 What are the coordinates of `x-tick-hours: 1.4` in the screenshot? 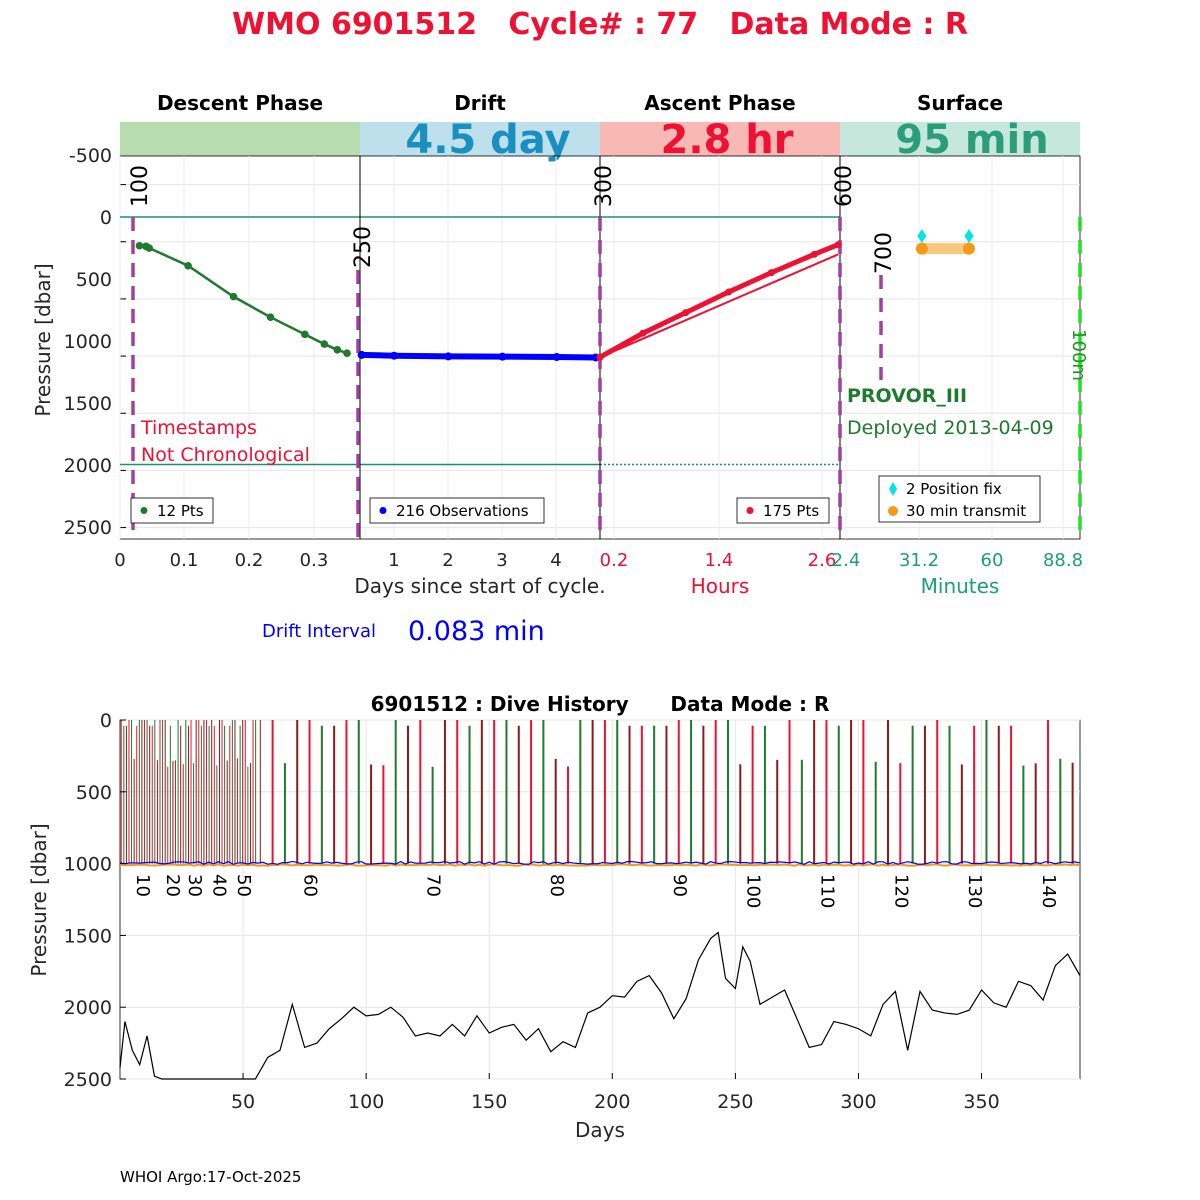 It's located at (719, 560).